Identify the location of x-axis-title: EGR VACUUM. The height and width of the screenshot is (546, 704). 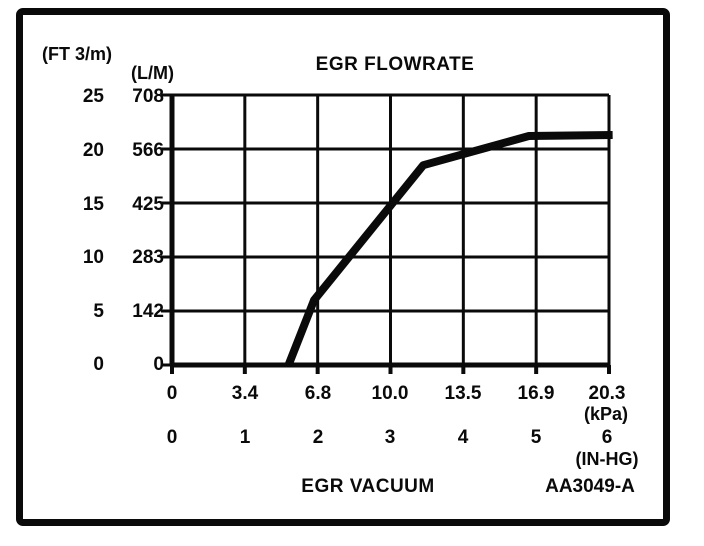
(368, 486).